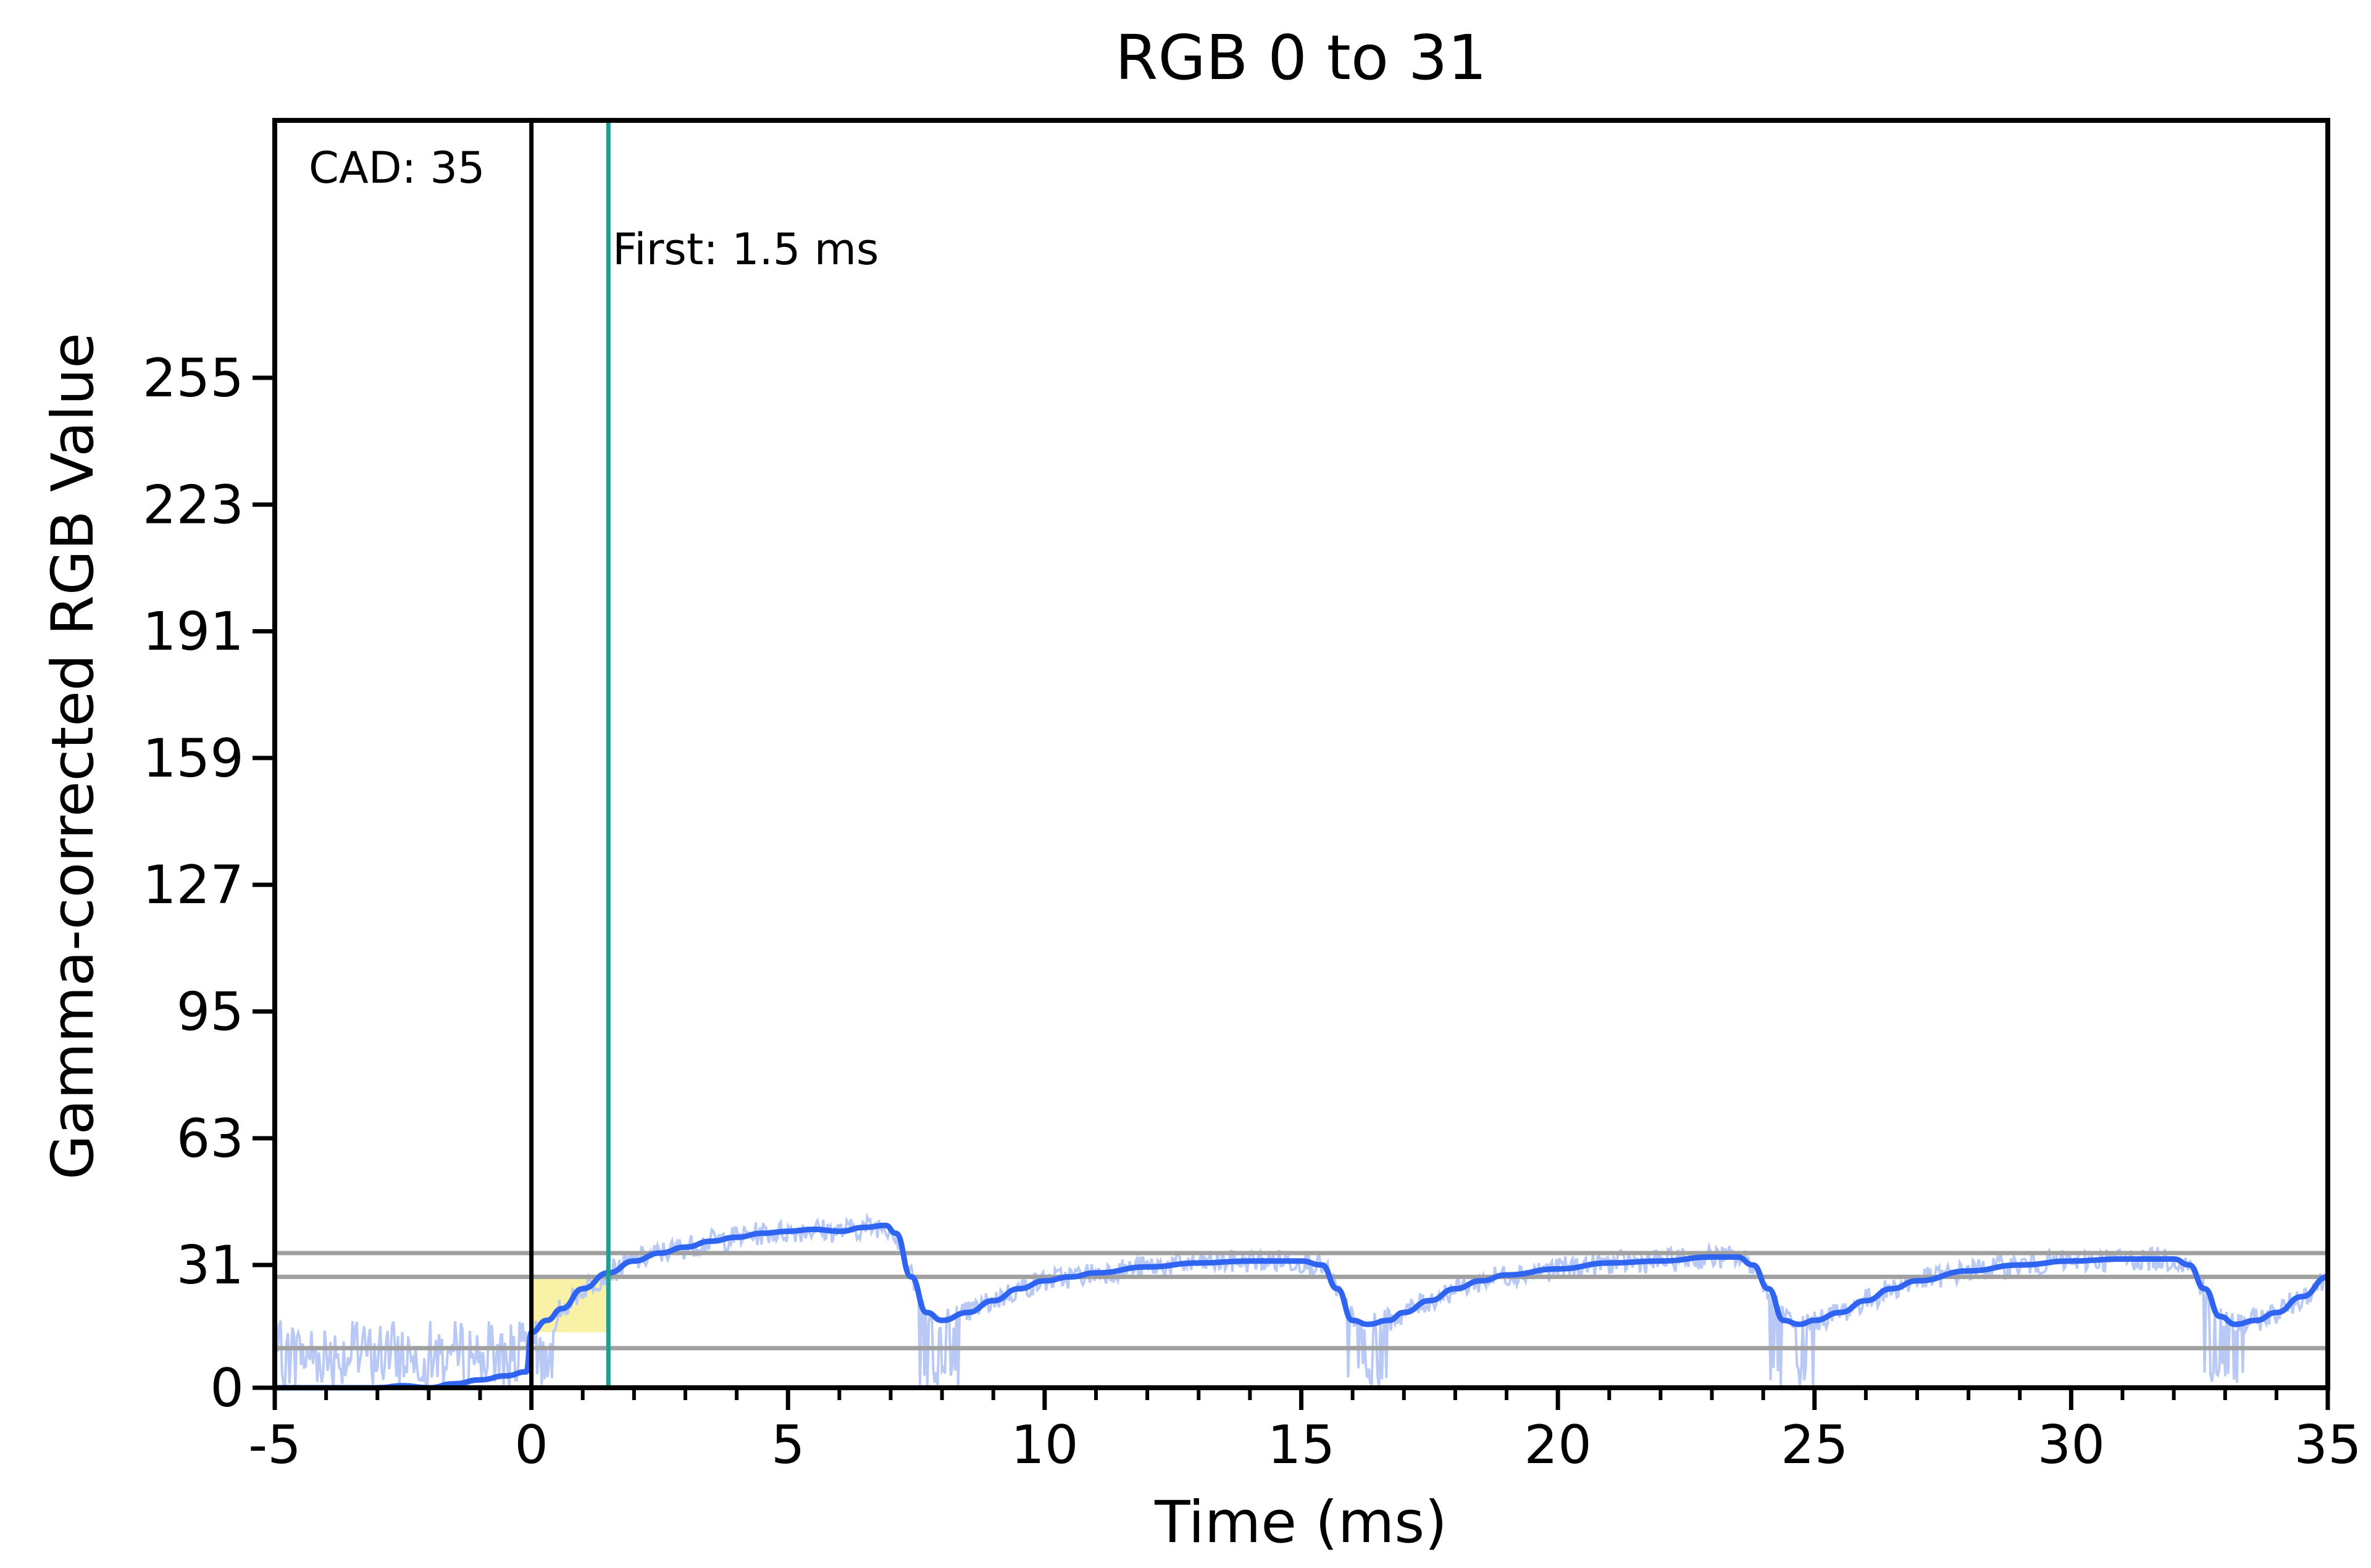  What do you see at coordinates (1814, 1445) in the screenshot?
I see `x-tick-label: 25` at bounding box center [1814, 1445].